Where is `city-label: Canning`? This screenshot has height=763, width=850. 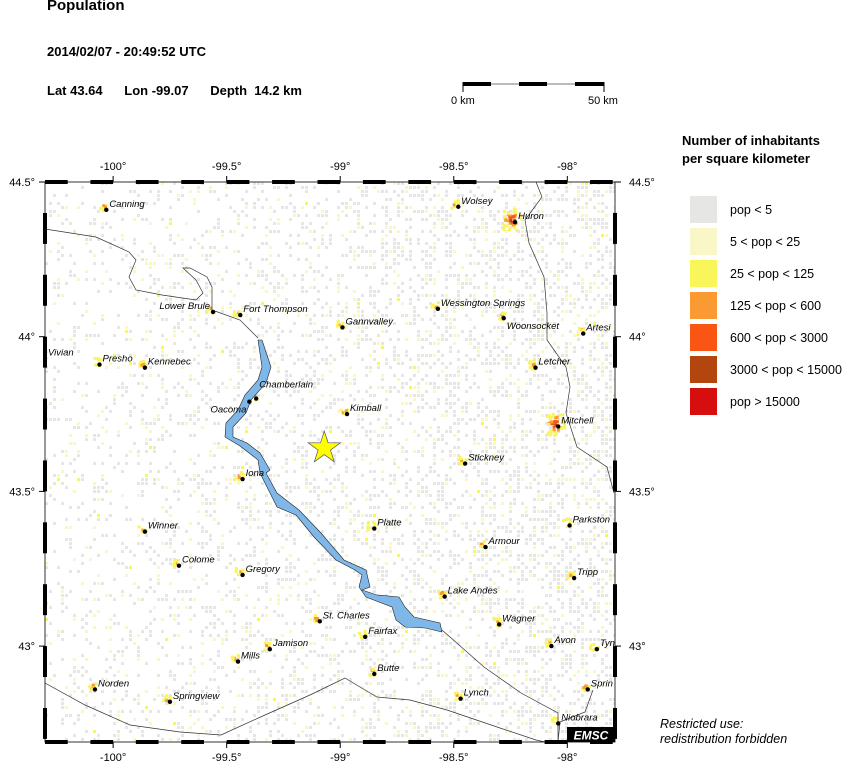
city-label: Canning is located at coordinates (127, 204).